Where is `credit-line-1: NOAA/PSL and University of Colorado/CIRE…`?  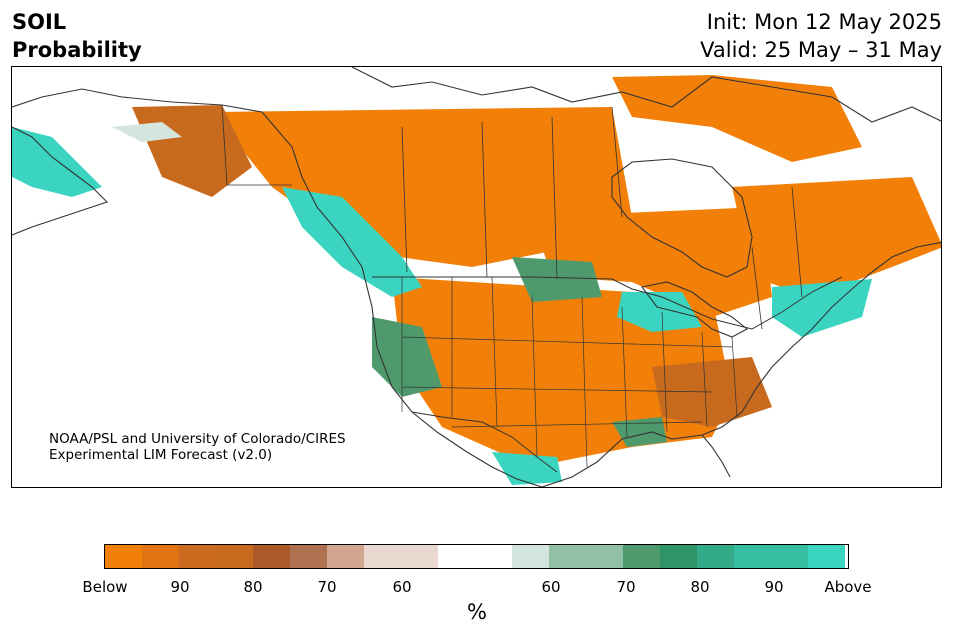 credit-line-1: NOAA/PSL and University of Colorado/CIRE… is located at coordinates (197, 439).